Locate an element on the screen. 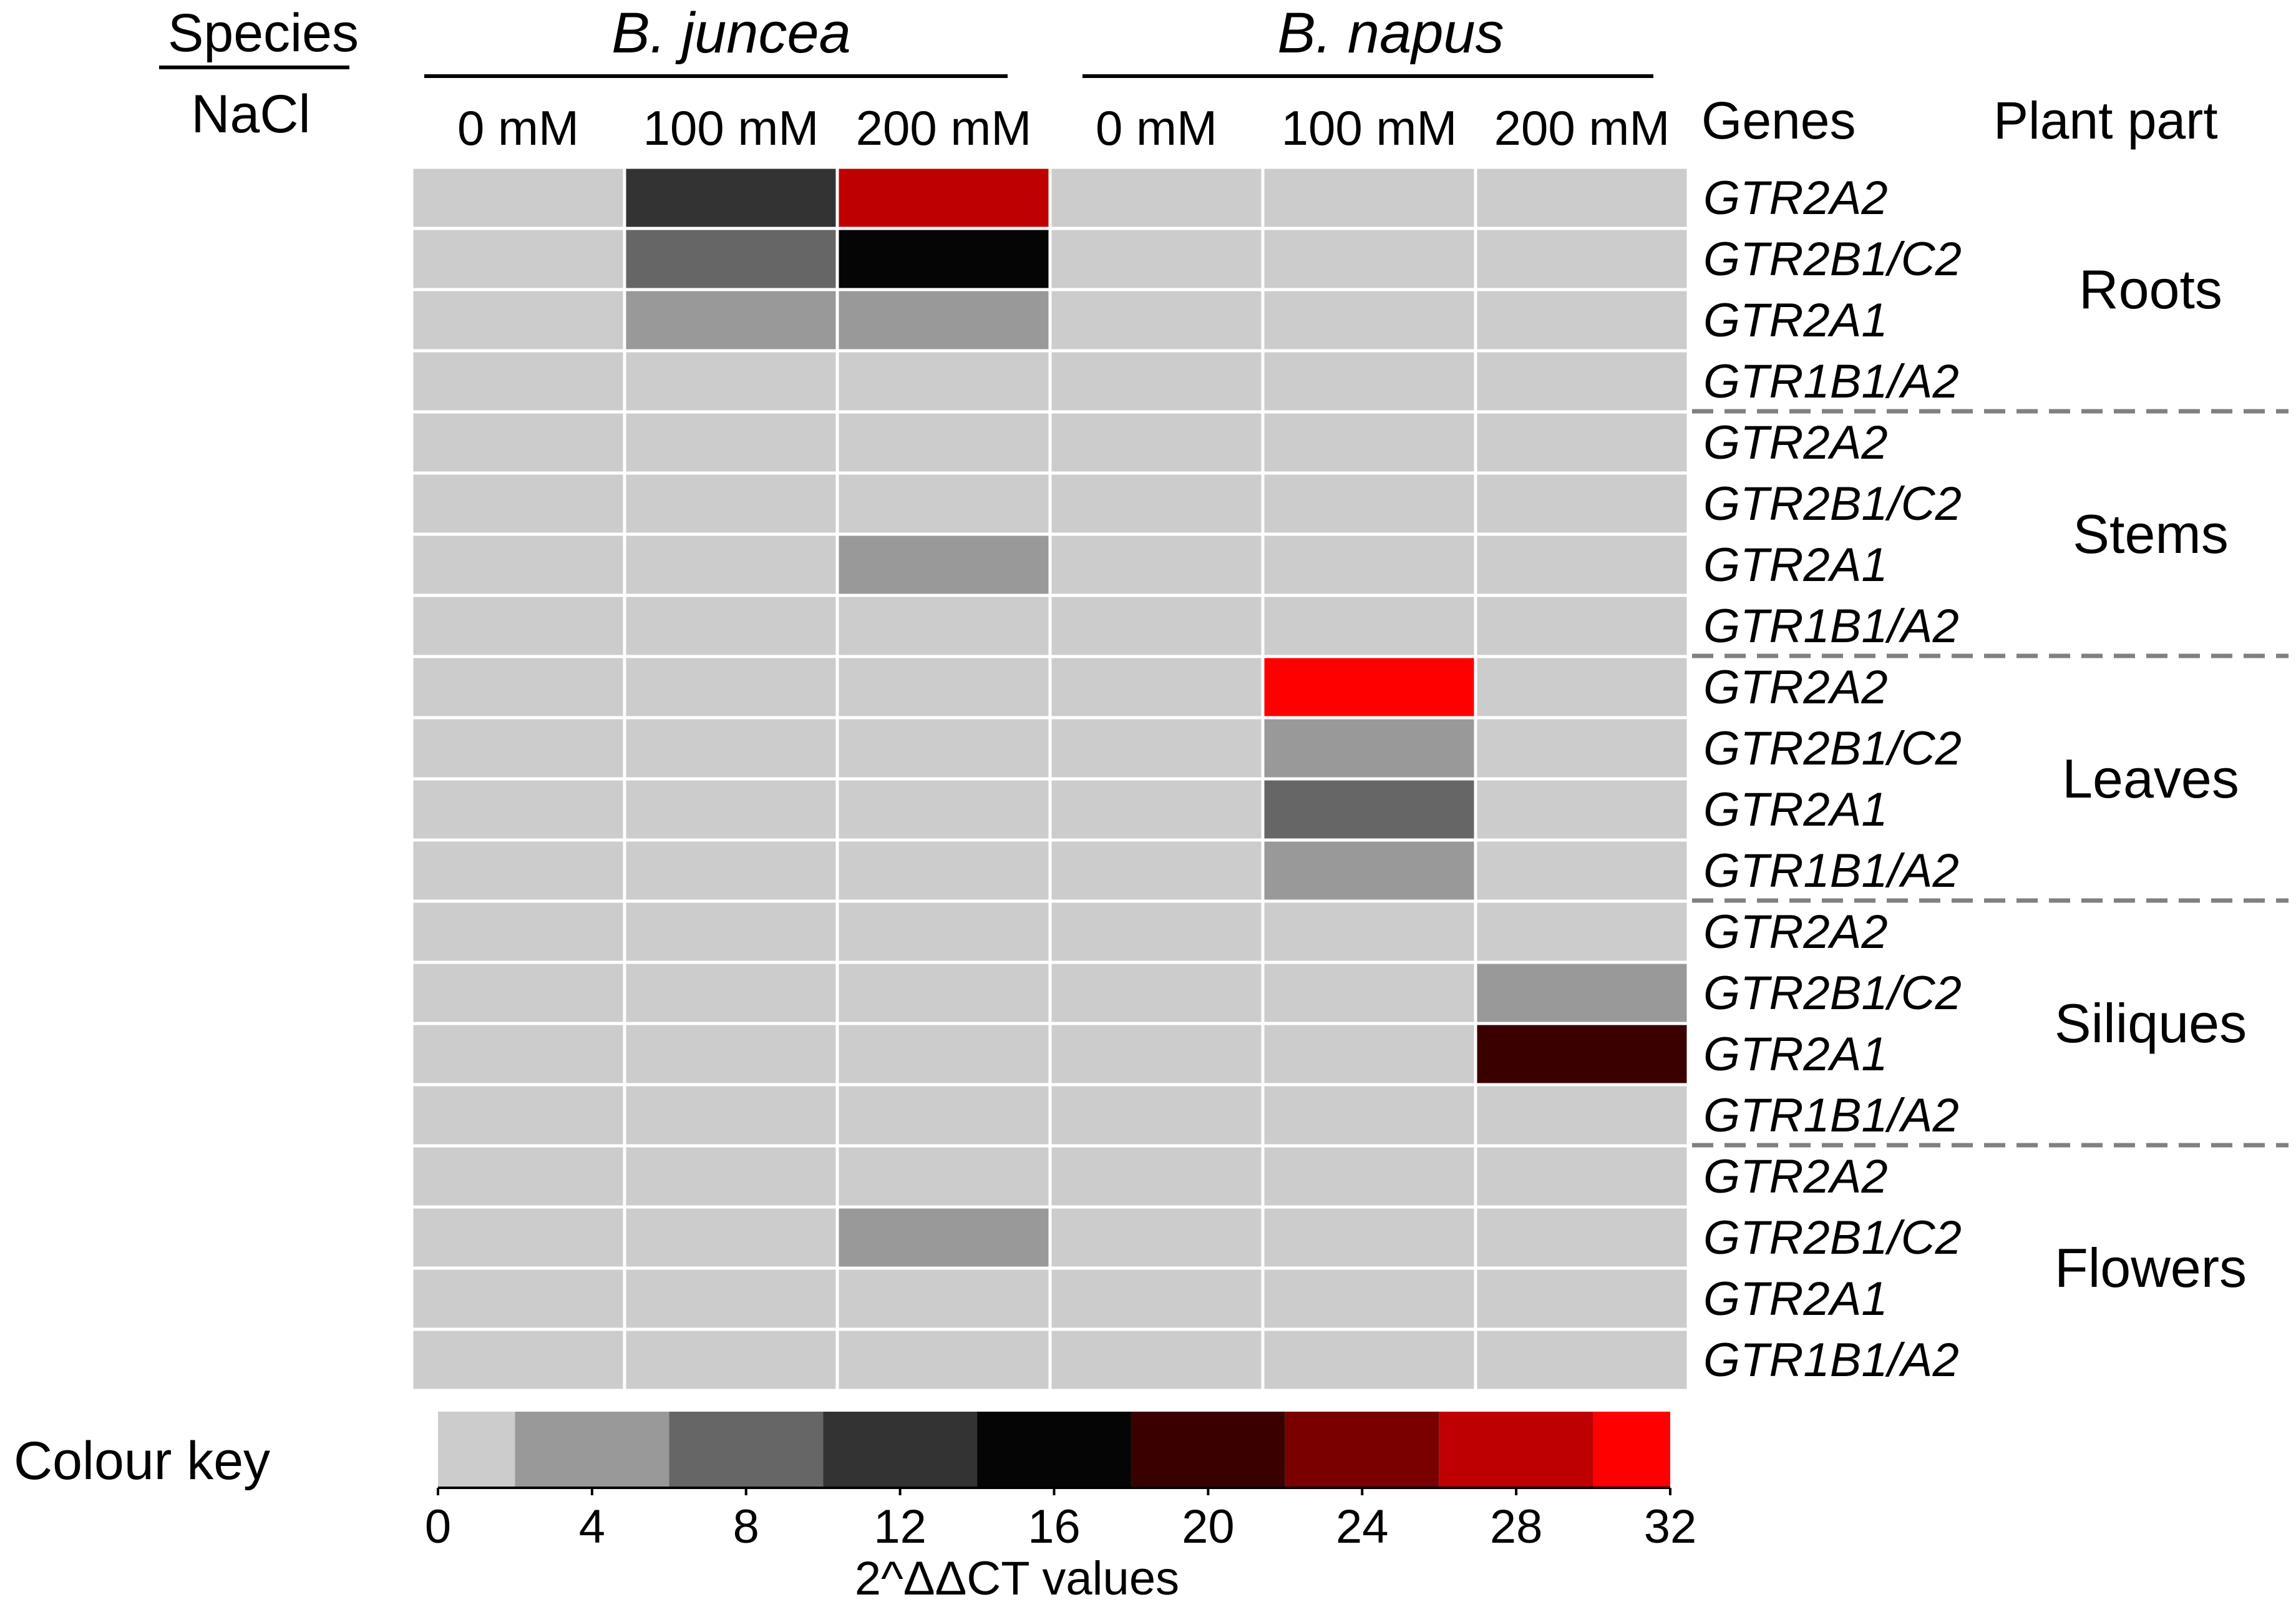 This screenshot has width=2296, height=1607. plant-part-label: Siliques is located at coordinates (2151, 1023).